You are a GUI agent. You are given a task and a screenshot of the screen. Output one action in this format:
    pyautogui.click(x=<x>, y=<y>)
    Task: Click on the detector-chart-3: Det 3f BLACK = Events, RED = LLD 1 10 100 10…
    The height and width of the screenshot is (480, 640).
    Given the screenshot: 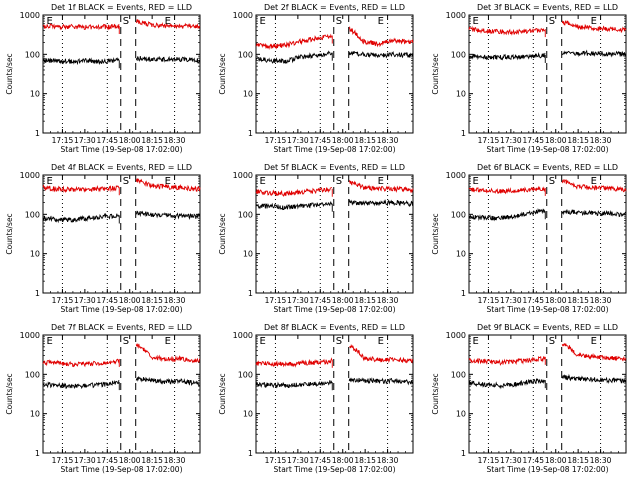 What is the action you would take?
    pyautogui.click(x=529, y=78)
    